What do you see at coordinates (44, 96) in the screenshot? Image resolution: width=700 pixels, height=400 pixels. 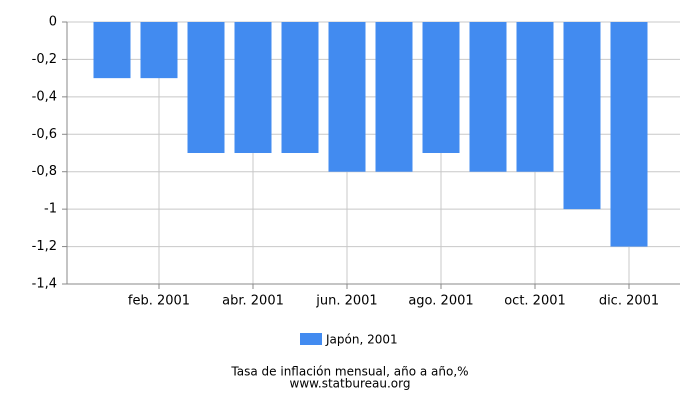 I see `y-tick-label: -0,4` at bounding box center [44, 96].